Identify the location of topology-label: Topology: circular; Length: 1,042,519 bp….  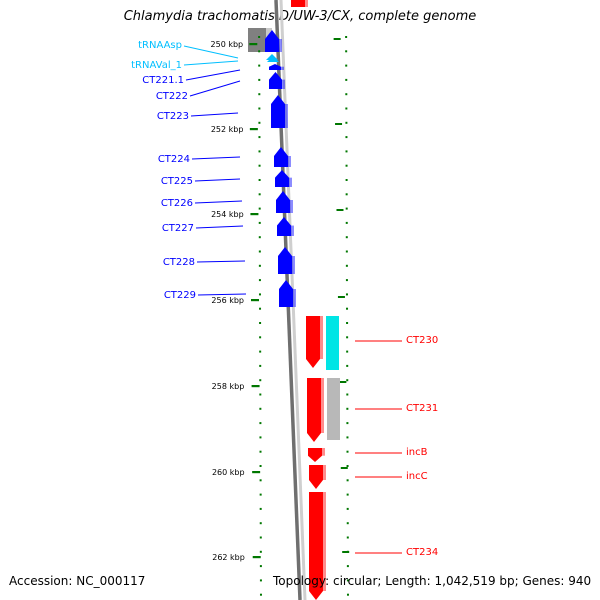
(432, 581).